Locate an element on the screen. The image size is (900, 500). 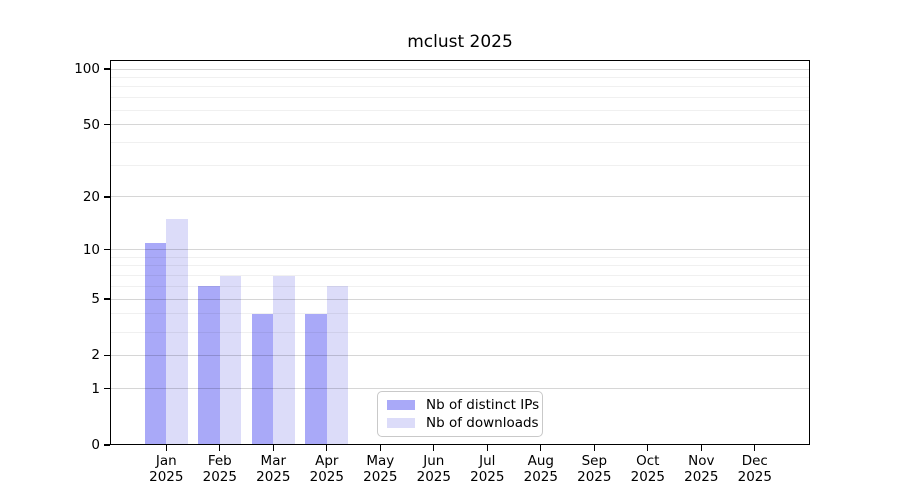
y-tick-label: 100 is located at coordinates (87, 69).